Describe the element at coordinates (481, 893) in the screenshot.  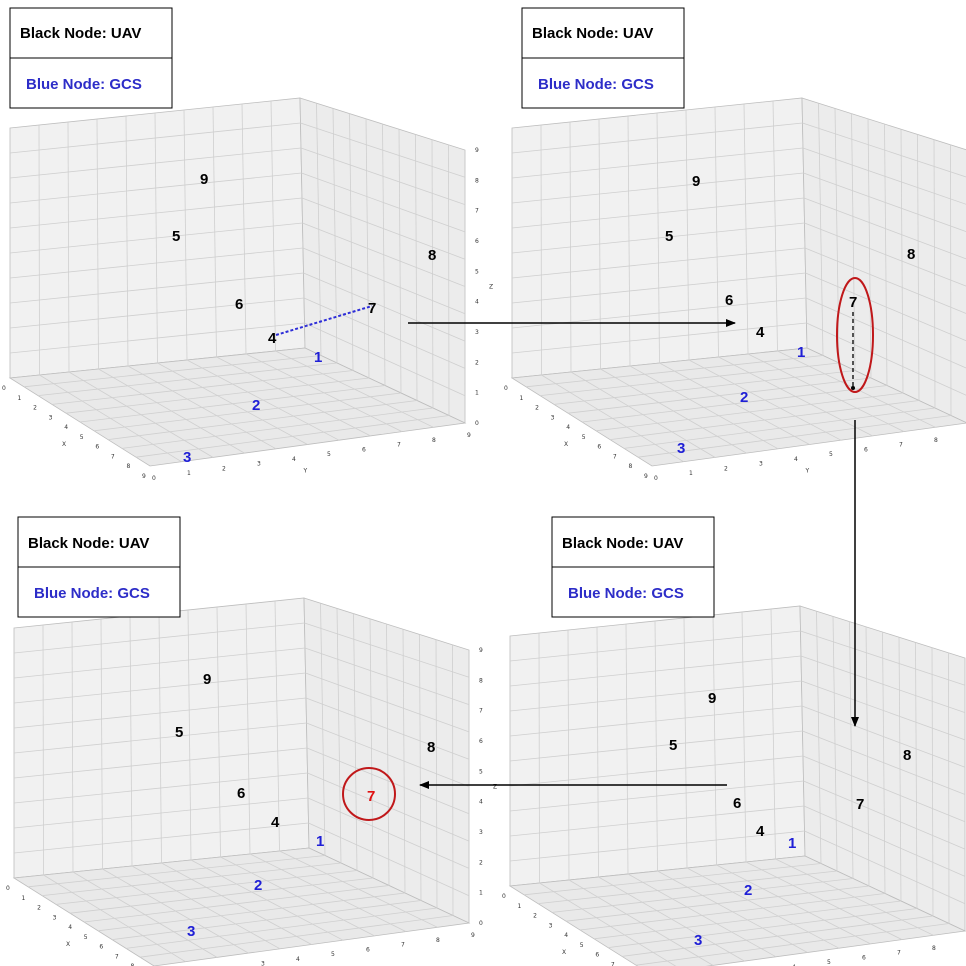
I see `z-tick-label: 1` at that location.